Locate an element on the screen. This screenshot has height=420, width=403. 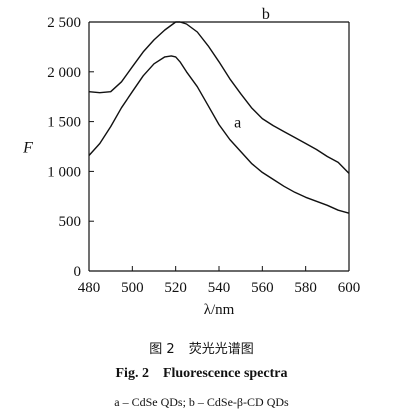
x-tick-label: 500 is located at coordinates (132, 288).